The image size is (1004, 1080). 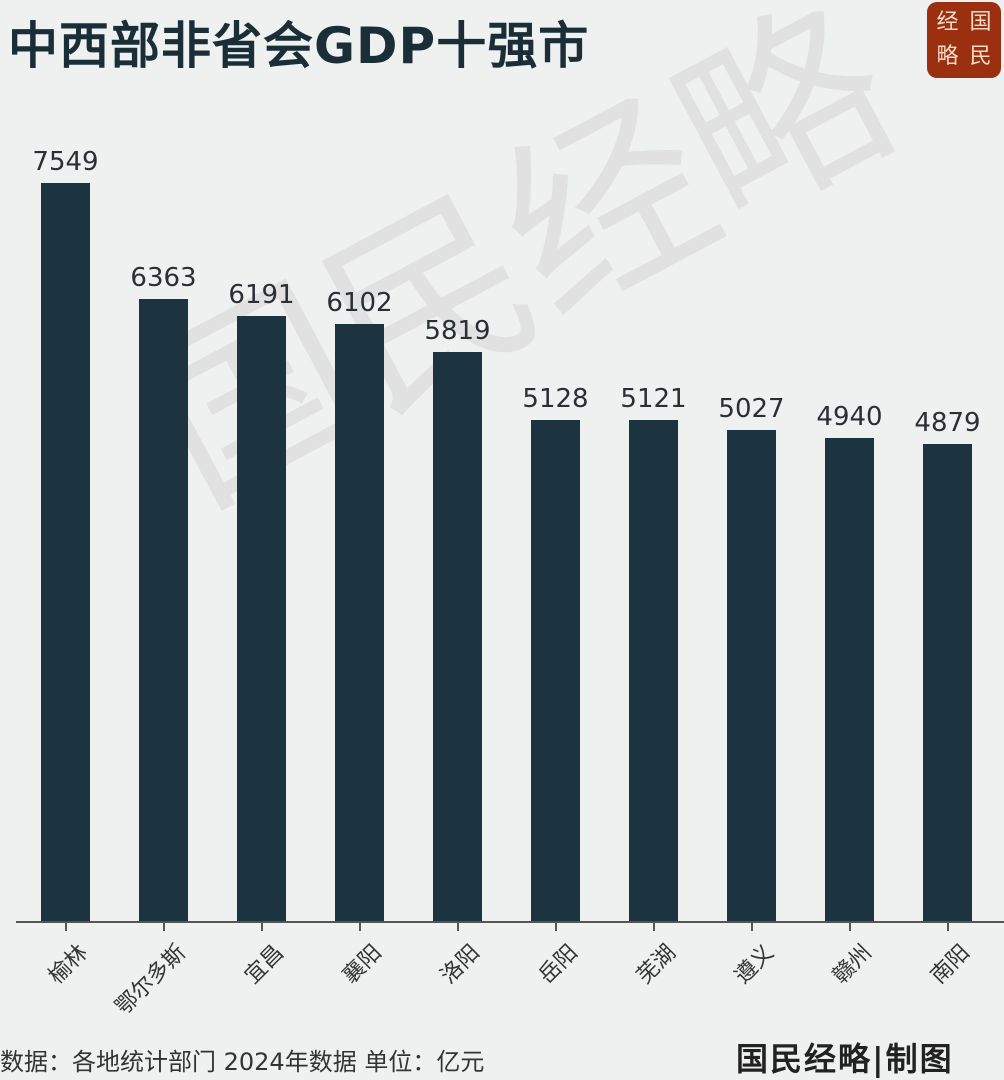 What do you see at coordinates (845, 1059) in the screenshot?
I see `chart-credit: 国民经略|制图` at bounding box center [845, 1059].